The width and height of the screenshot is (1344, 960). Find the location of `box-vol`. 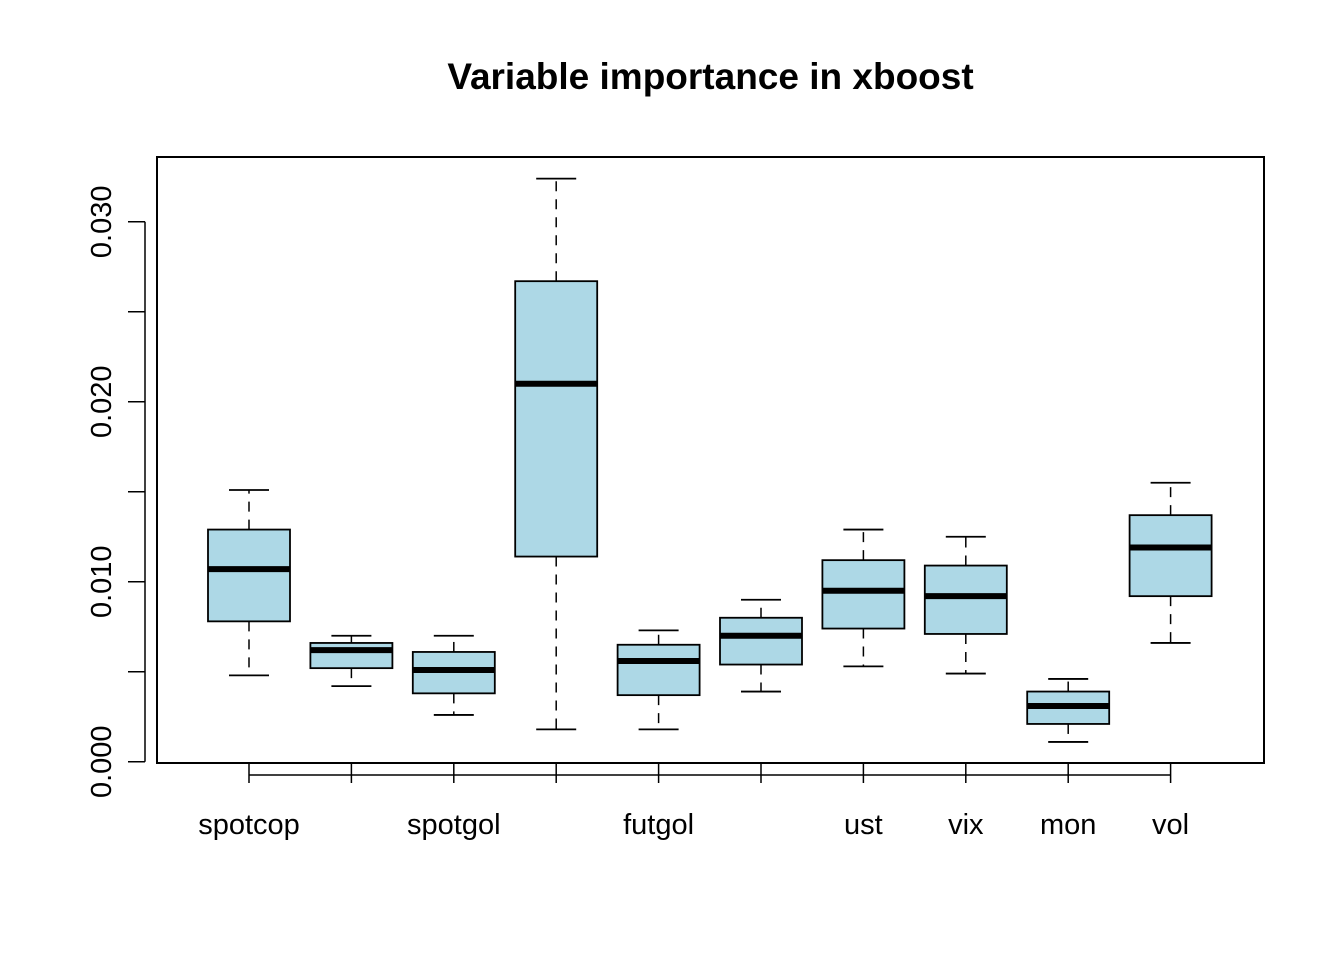

box-vol is located at coordinates (1170, 562).